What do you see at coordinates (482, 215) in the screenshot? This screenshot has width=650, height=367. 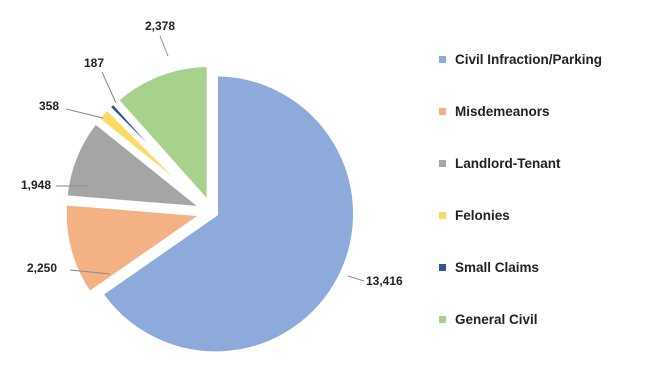 I see `legend-label: Felonies` at bounding box center [482, 215].